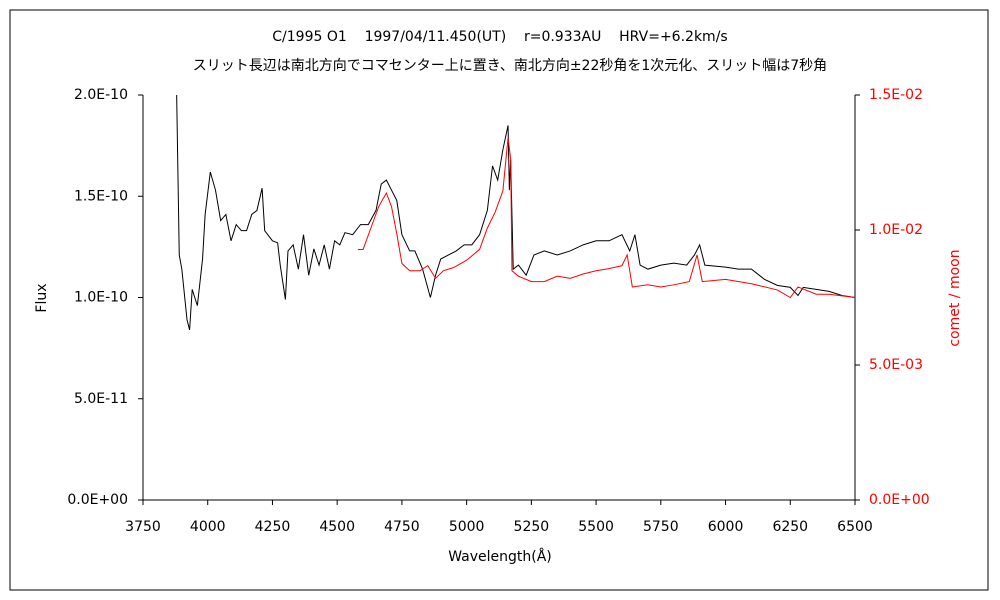 The height and width of the screenshot is (600, 1000). I want to click on x-tick-label: 4250, so click(273, 527).